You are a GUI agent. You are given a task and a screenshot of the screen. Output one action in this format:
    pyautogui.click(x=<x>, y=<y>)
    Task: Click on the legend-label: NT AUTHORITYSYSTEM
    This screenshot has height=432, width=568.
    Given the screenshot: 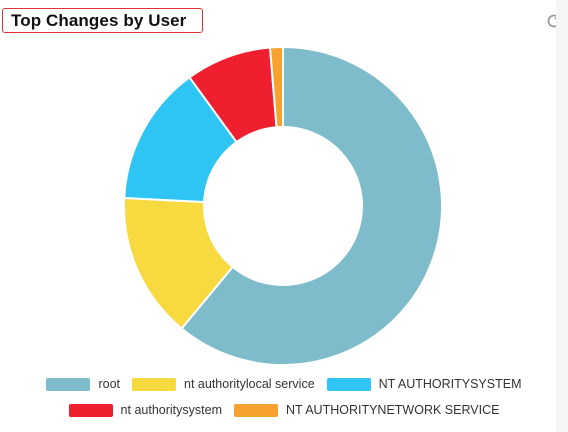 What is the action you would take?
    pyautogui.click(x=450, y=384)
    